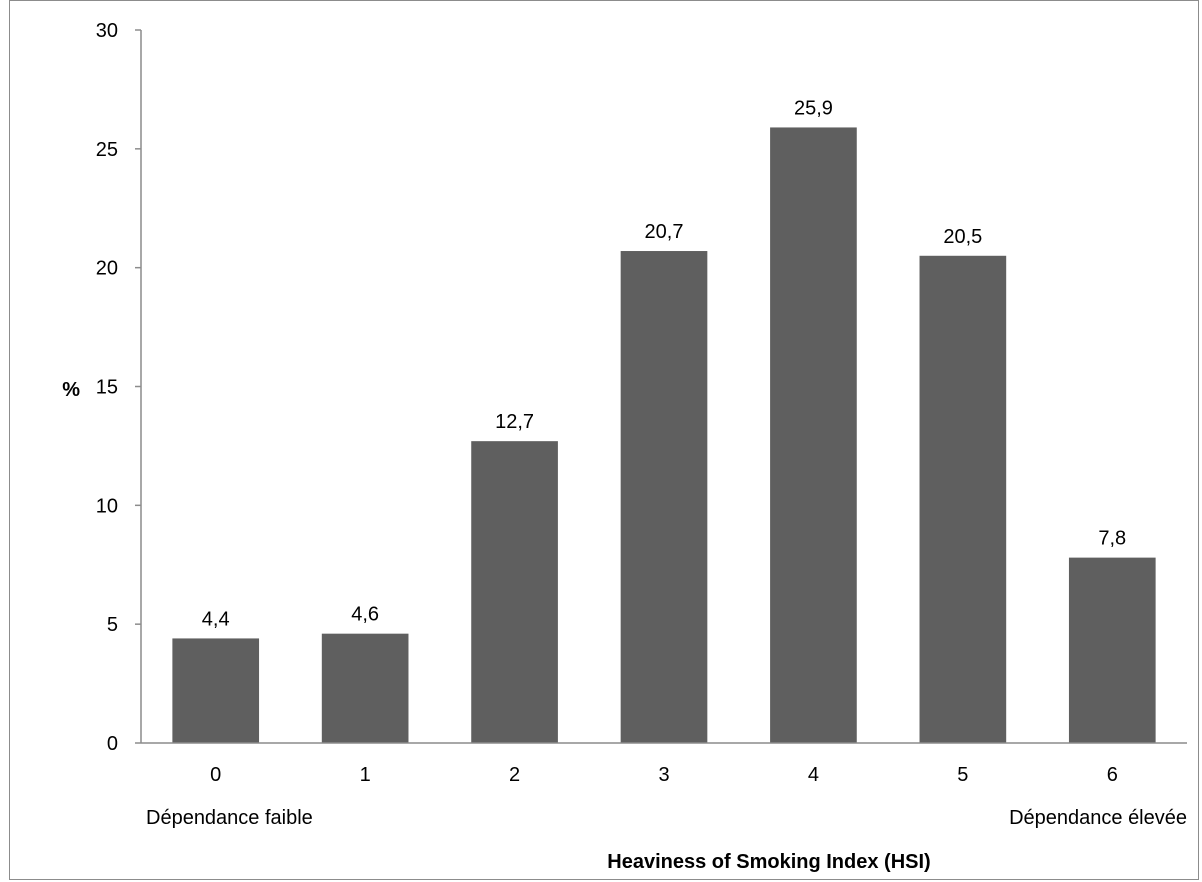  What do you see at coordinates (365, 615) in the screenshot?
I see `data-label: 4,6` at bounding box center [365, 615].